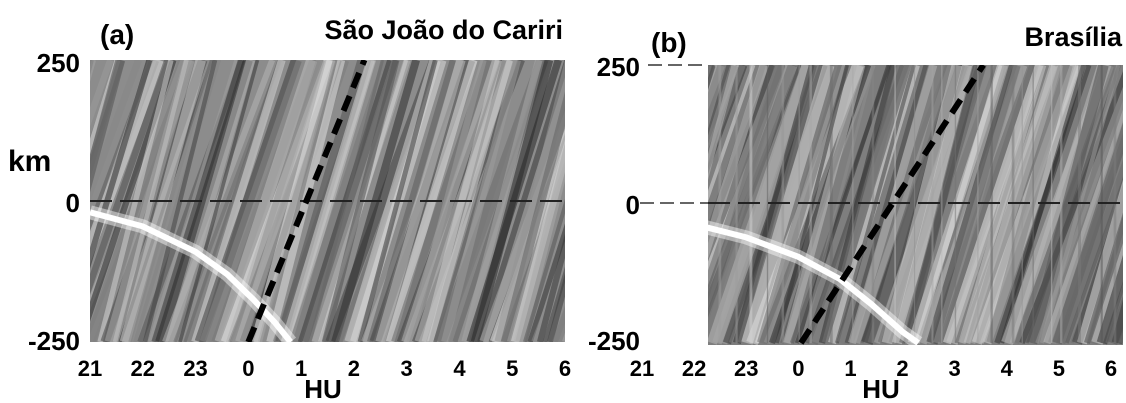 The width and height of the screenshot is (1126, 403). What do you see at coordinates (955, 368) in the screenshot?
I see `panel-b-xtick-3: 3` at bounding box center [955, 368].